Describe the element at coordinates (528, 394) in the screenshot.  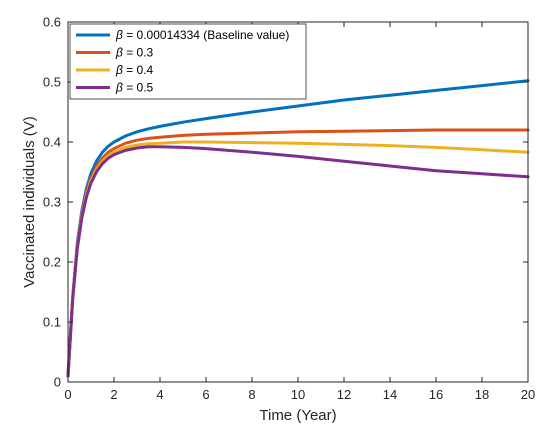
I see `x-tick-label: 20` at that location.